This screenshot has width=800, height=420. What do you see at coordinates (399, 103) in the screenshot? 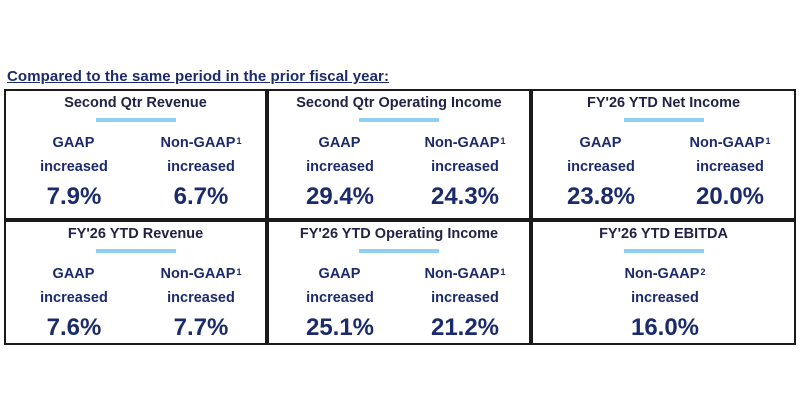
I see `card-title: Second Qtr Operating Income` at bounding box center [399, 103].